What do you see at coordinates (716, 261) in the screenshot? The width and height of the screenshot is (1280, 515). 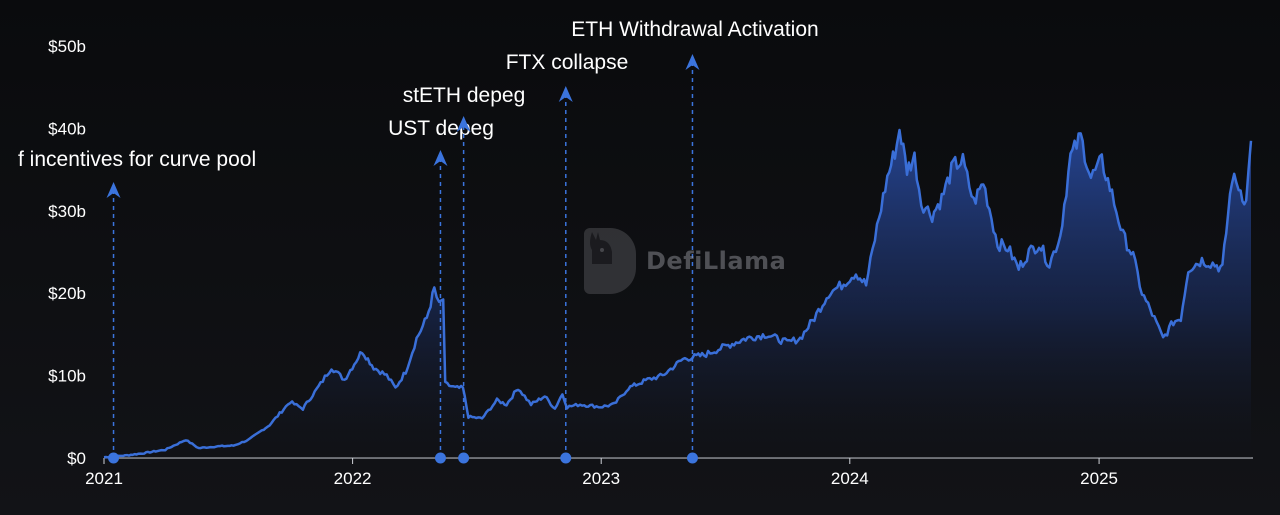 I see `watermark-text: DefiLlama` at bounding box center [716, 261].